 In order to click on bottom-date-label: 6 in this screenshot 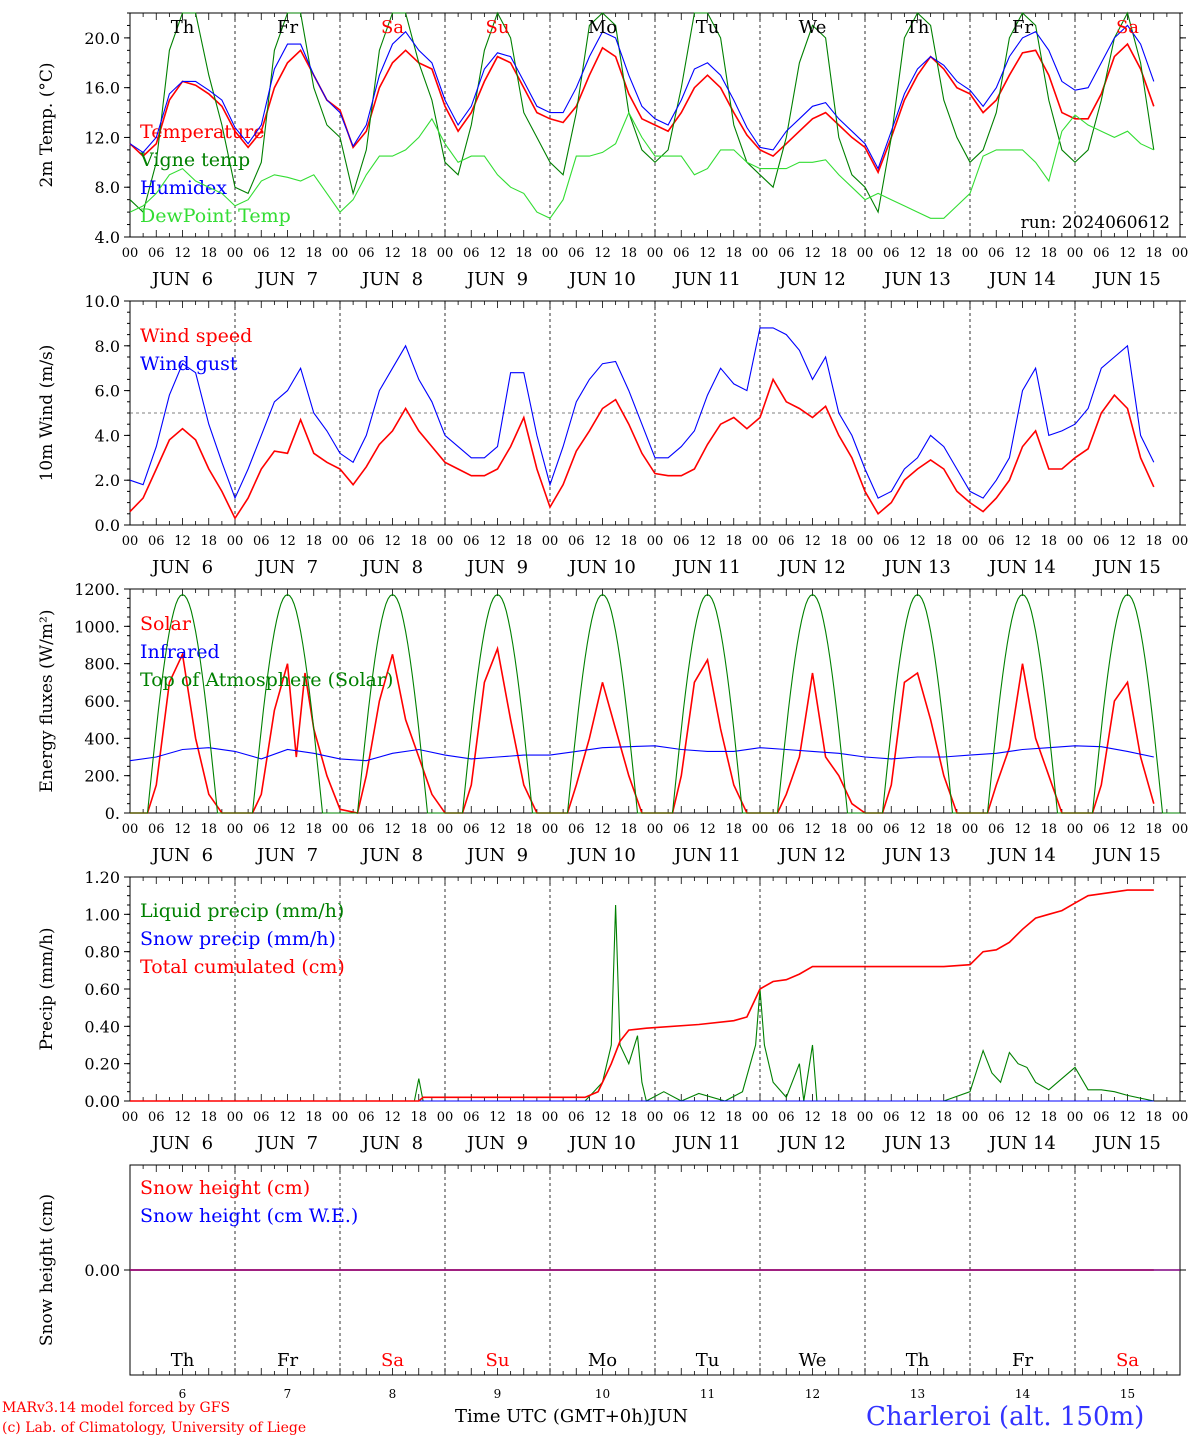, I will do `click(183, 1394)`.